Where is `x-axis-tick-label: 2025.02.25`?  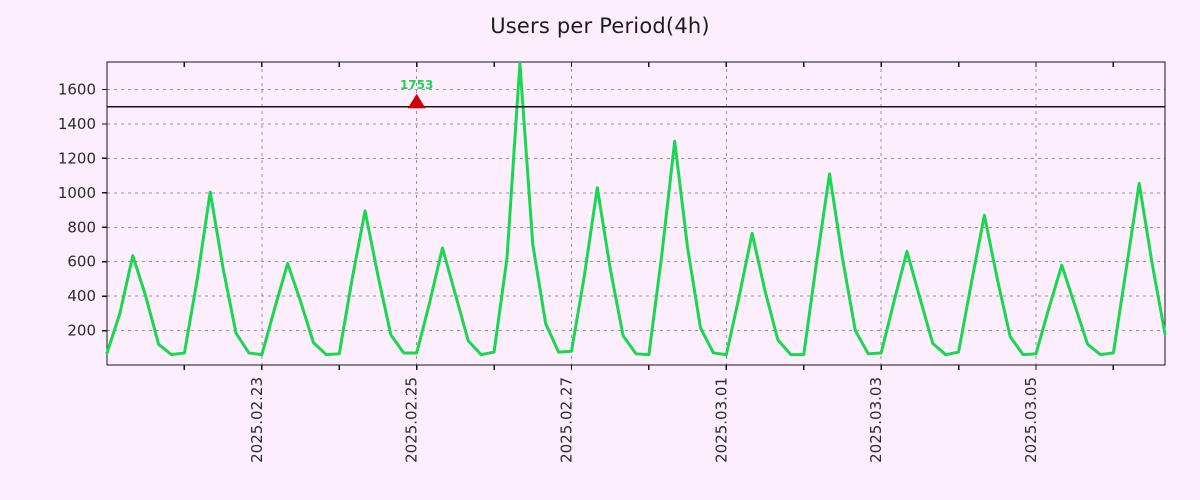 x-axis-tick-label: 2025.02.25 is located at coordinates (412, 420).